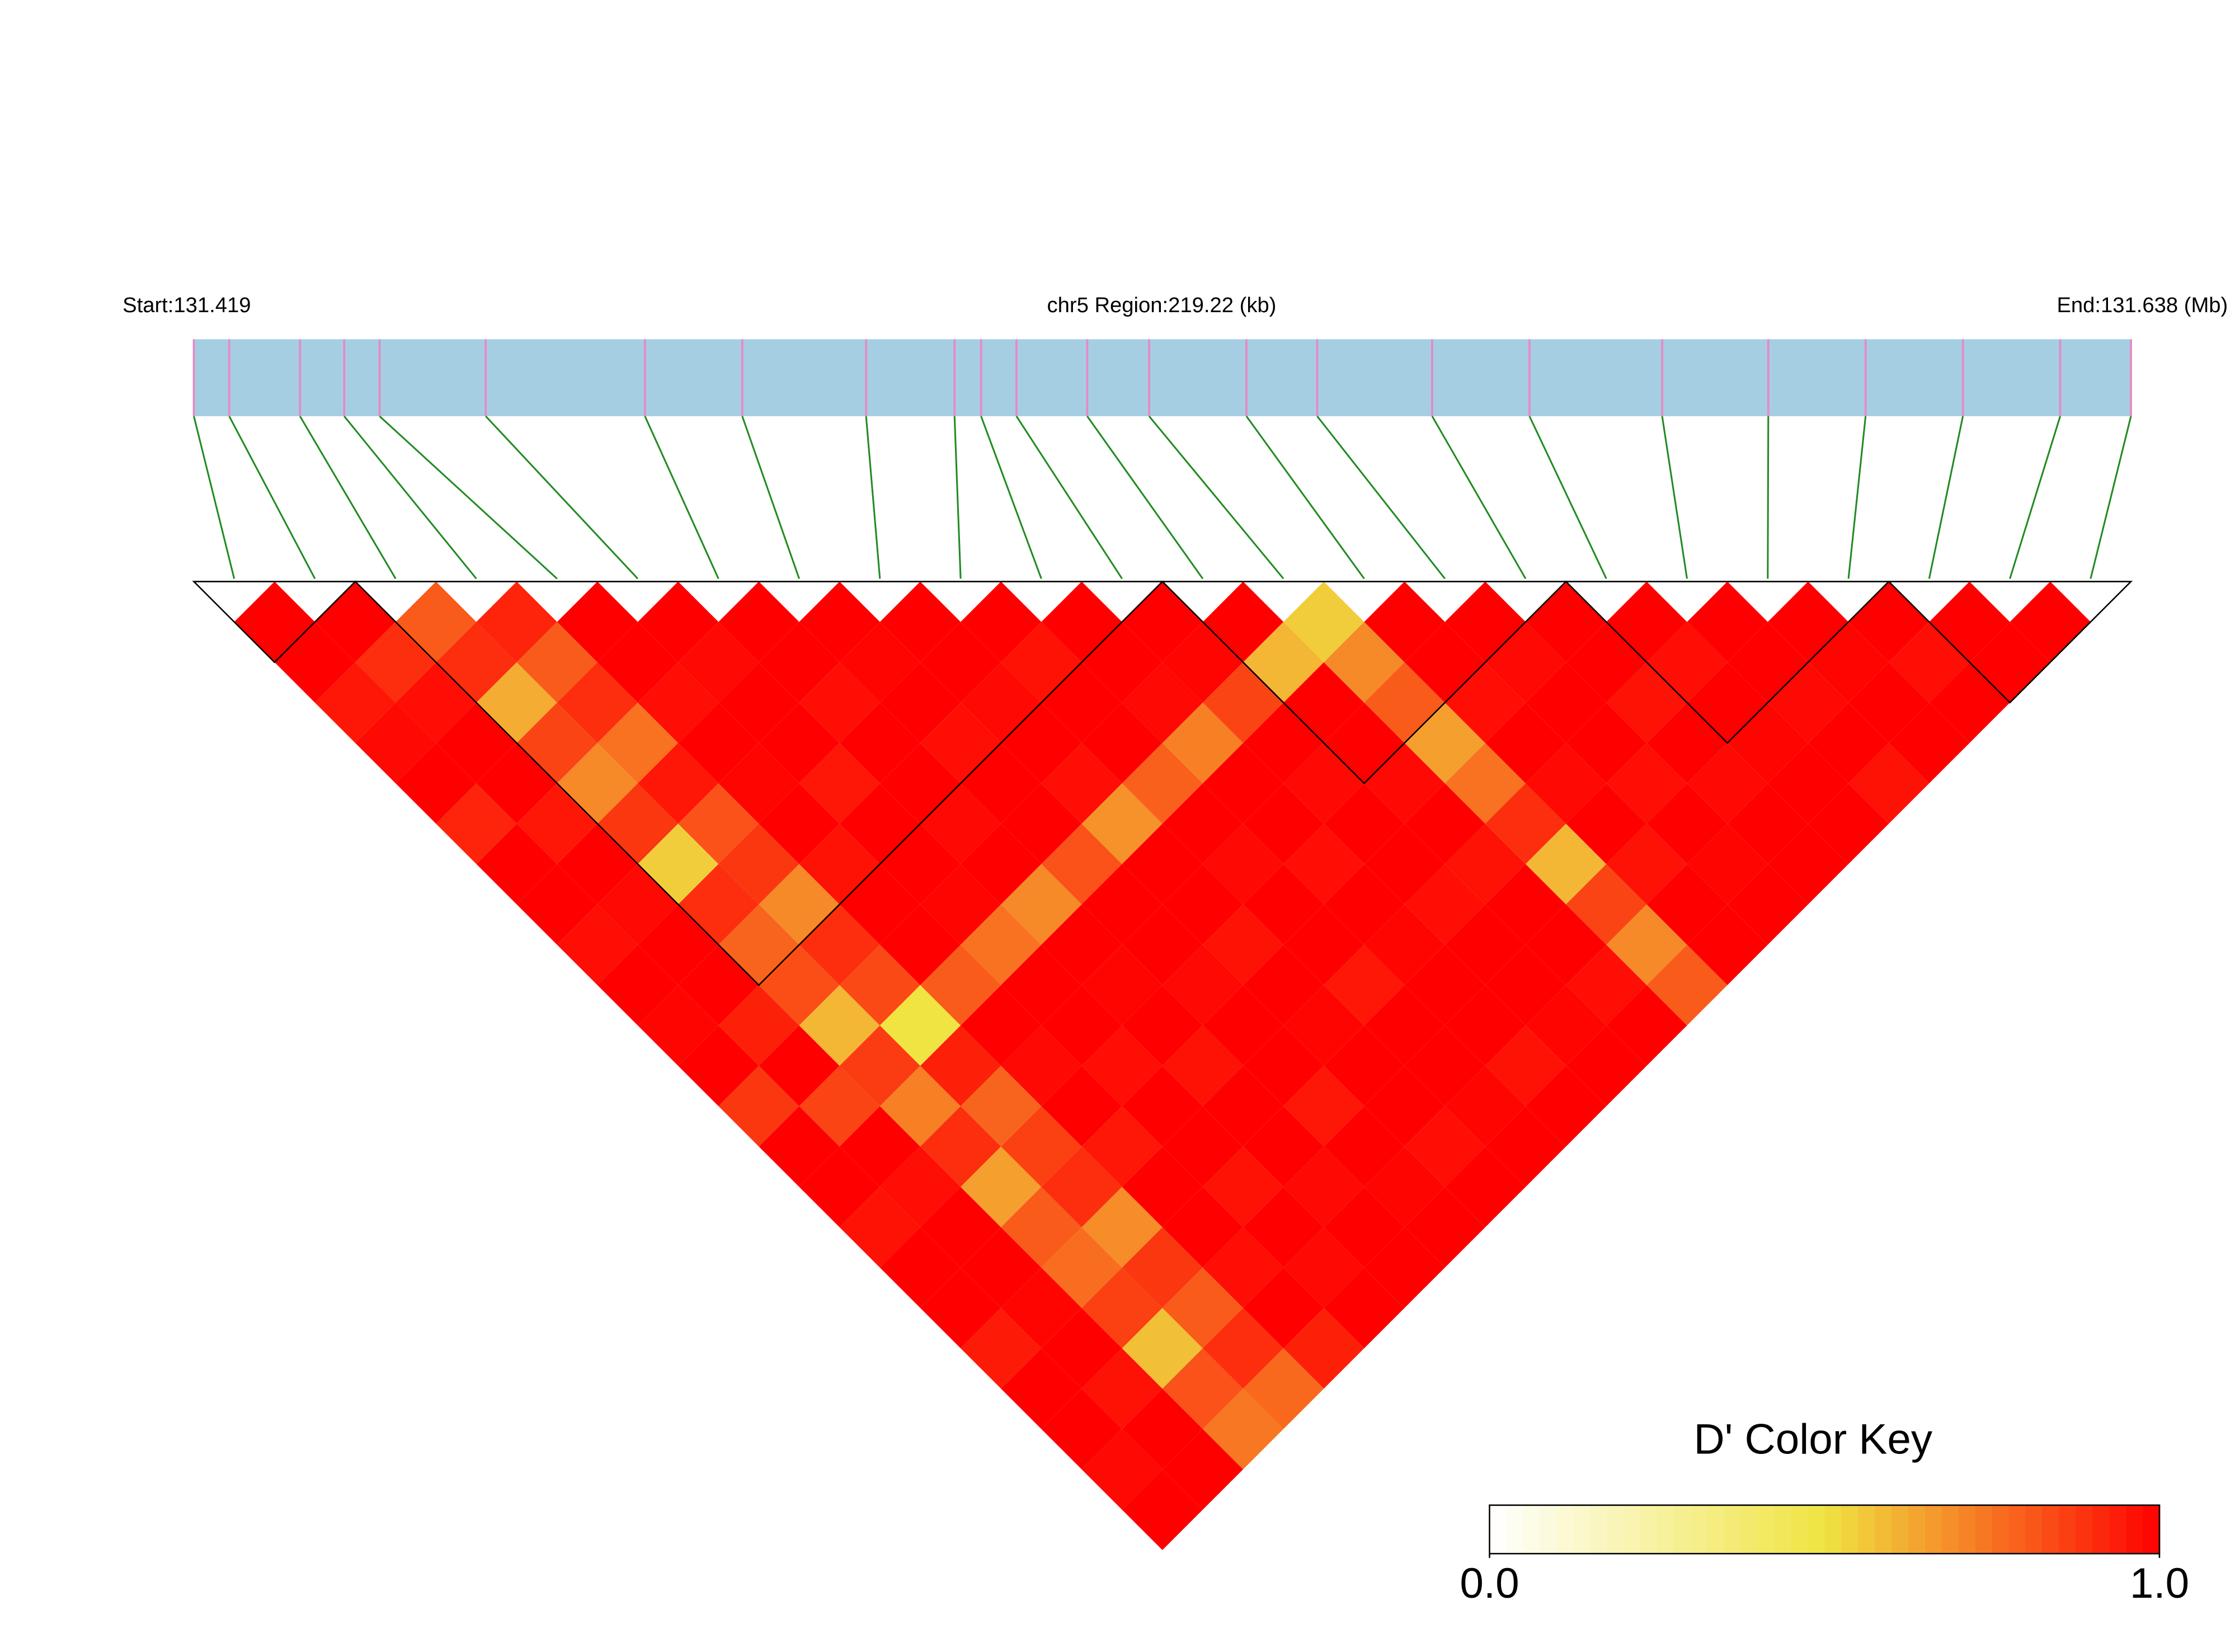  Describe the element at coordinates (187, 305) in the screenshot. I see `start-label: Start:131.419` at that location.